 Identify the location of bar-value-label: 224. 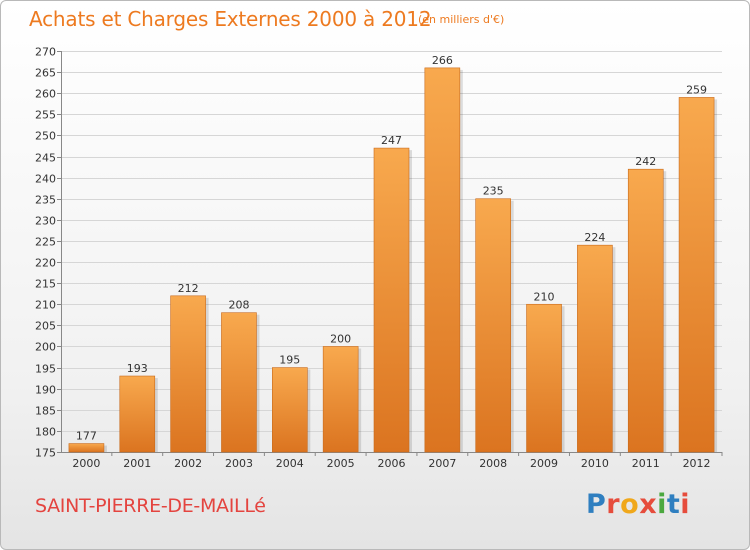
(594, 237).